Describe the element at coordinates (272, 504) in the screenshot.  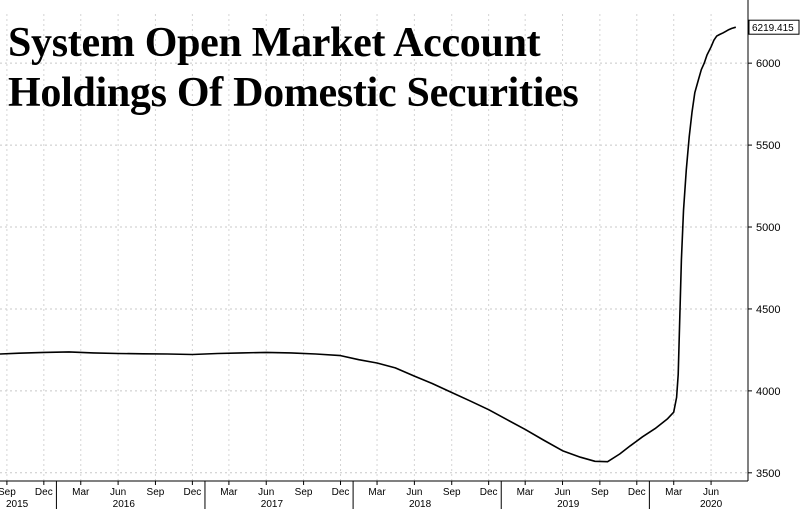
I see `x-year-label: 2017` at that location.